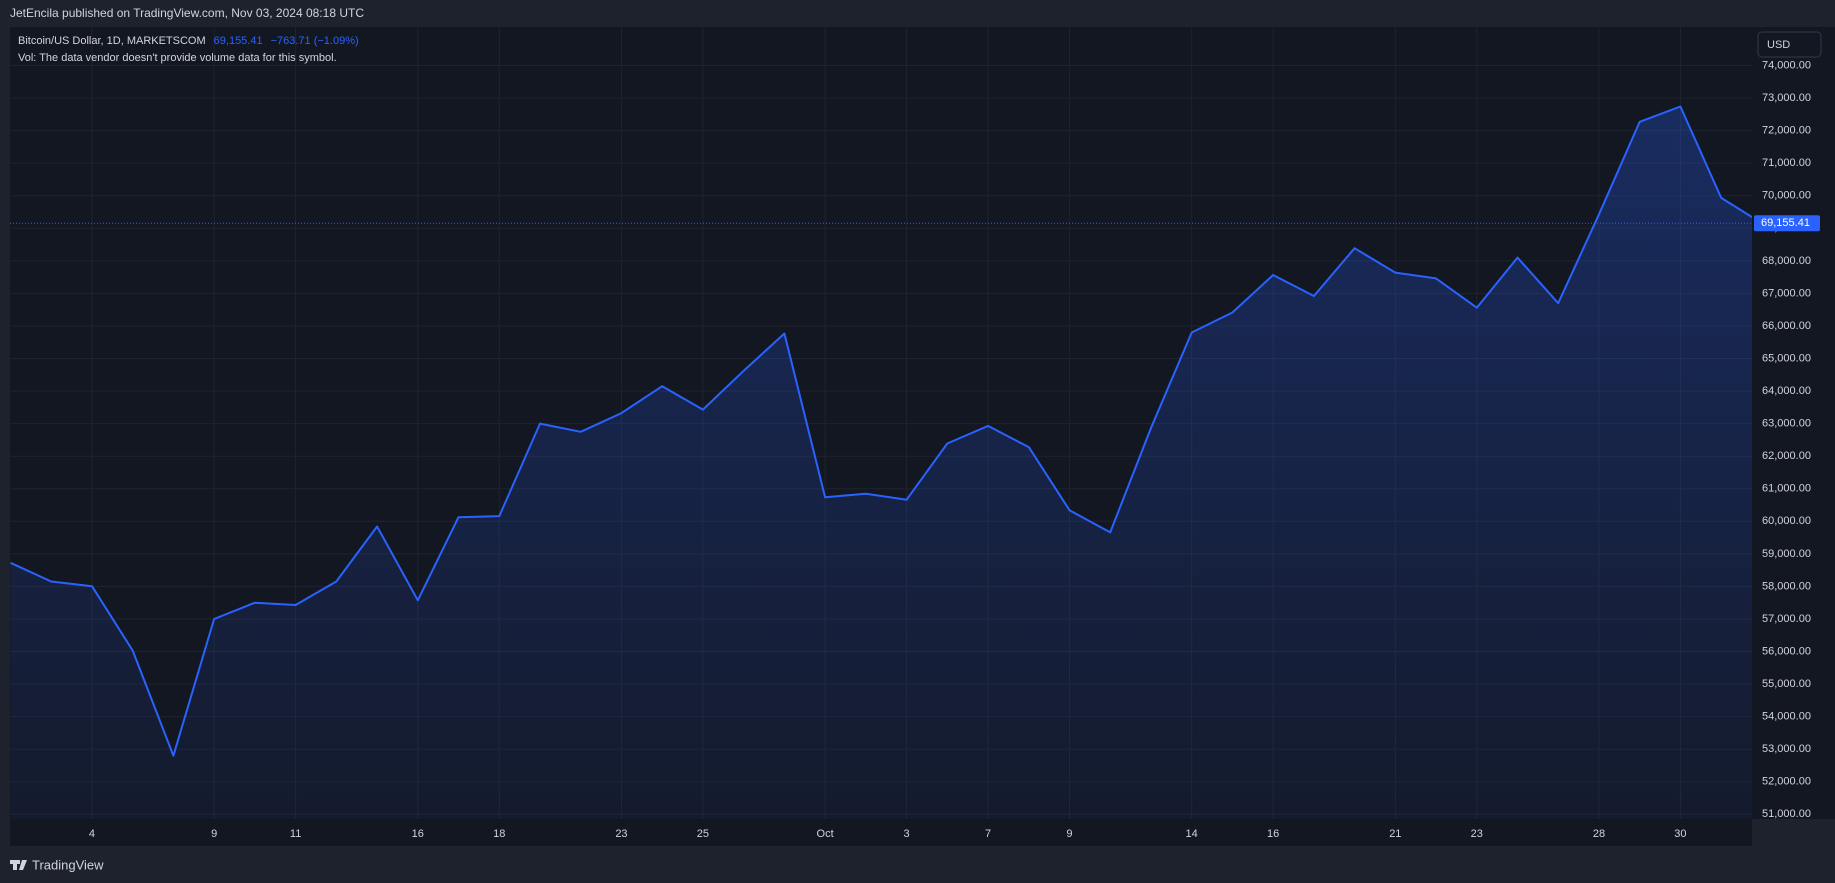 The width and height of the screenshot is (1835, 883). What do you see at coordinates (112, 41) in the screenshot?
I see `symbol: Bitcoin/US Dollar, 1D, MARKETSCOM` at bounding box center [112, 41].